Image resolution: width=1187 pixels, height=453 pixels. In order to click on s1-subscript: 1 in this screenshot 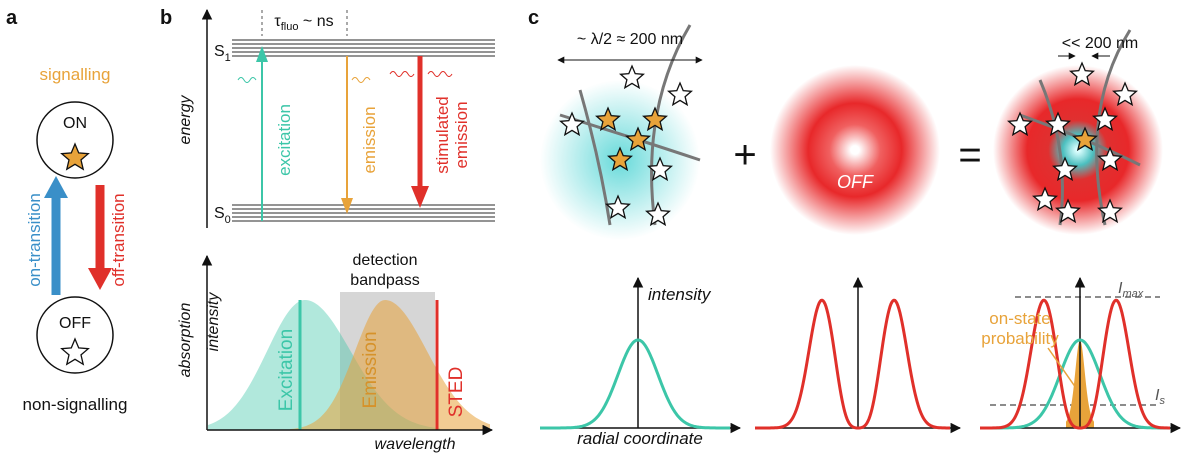, I will do `click(228, 58)`.